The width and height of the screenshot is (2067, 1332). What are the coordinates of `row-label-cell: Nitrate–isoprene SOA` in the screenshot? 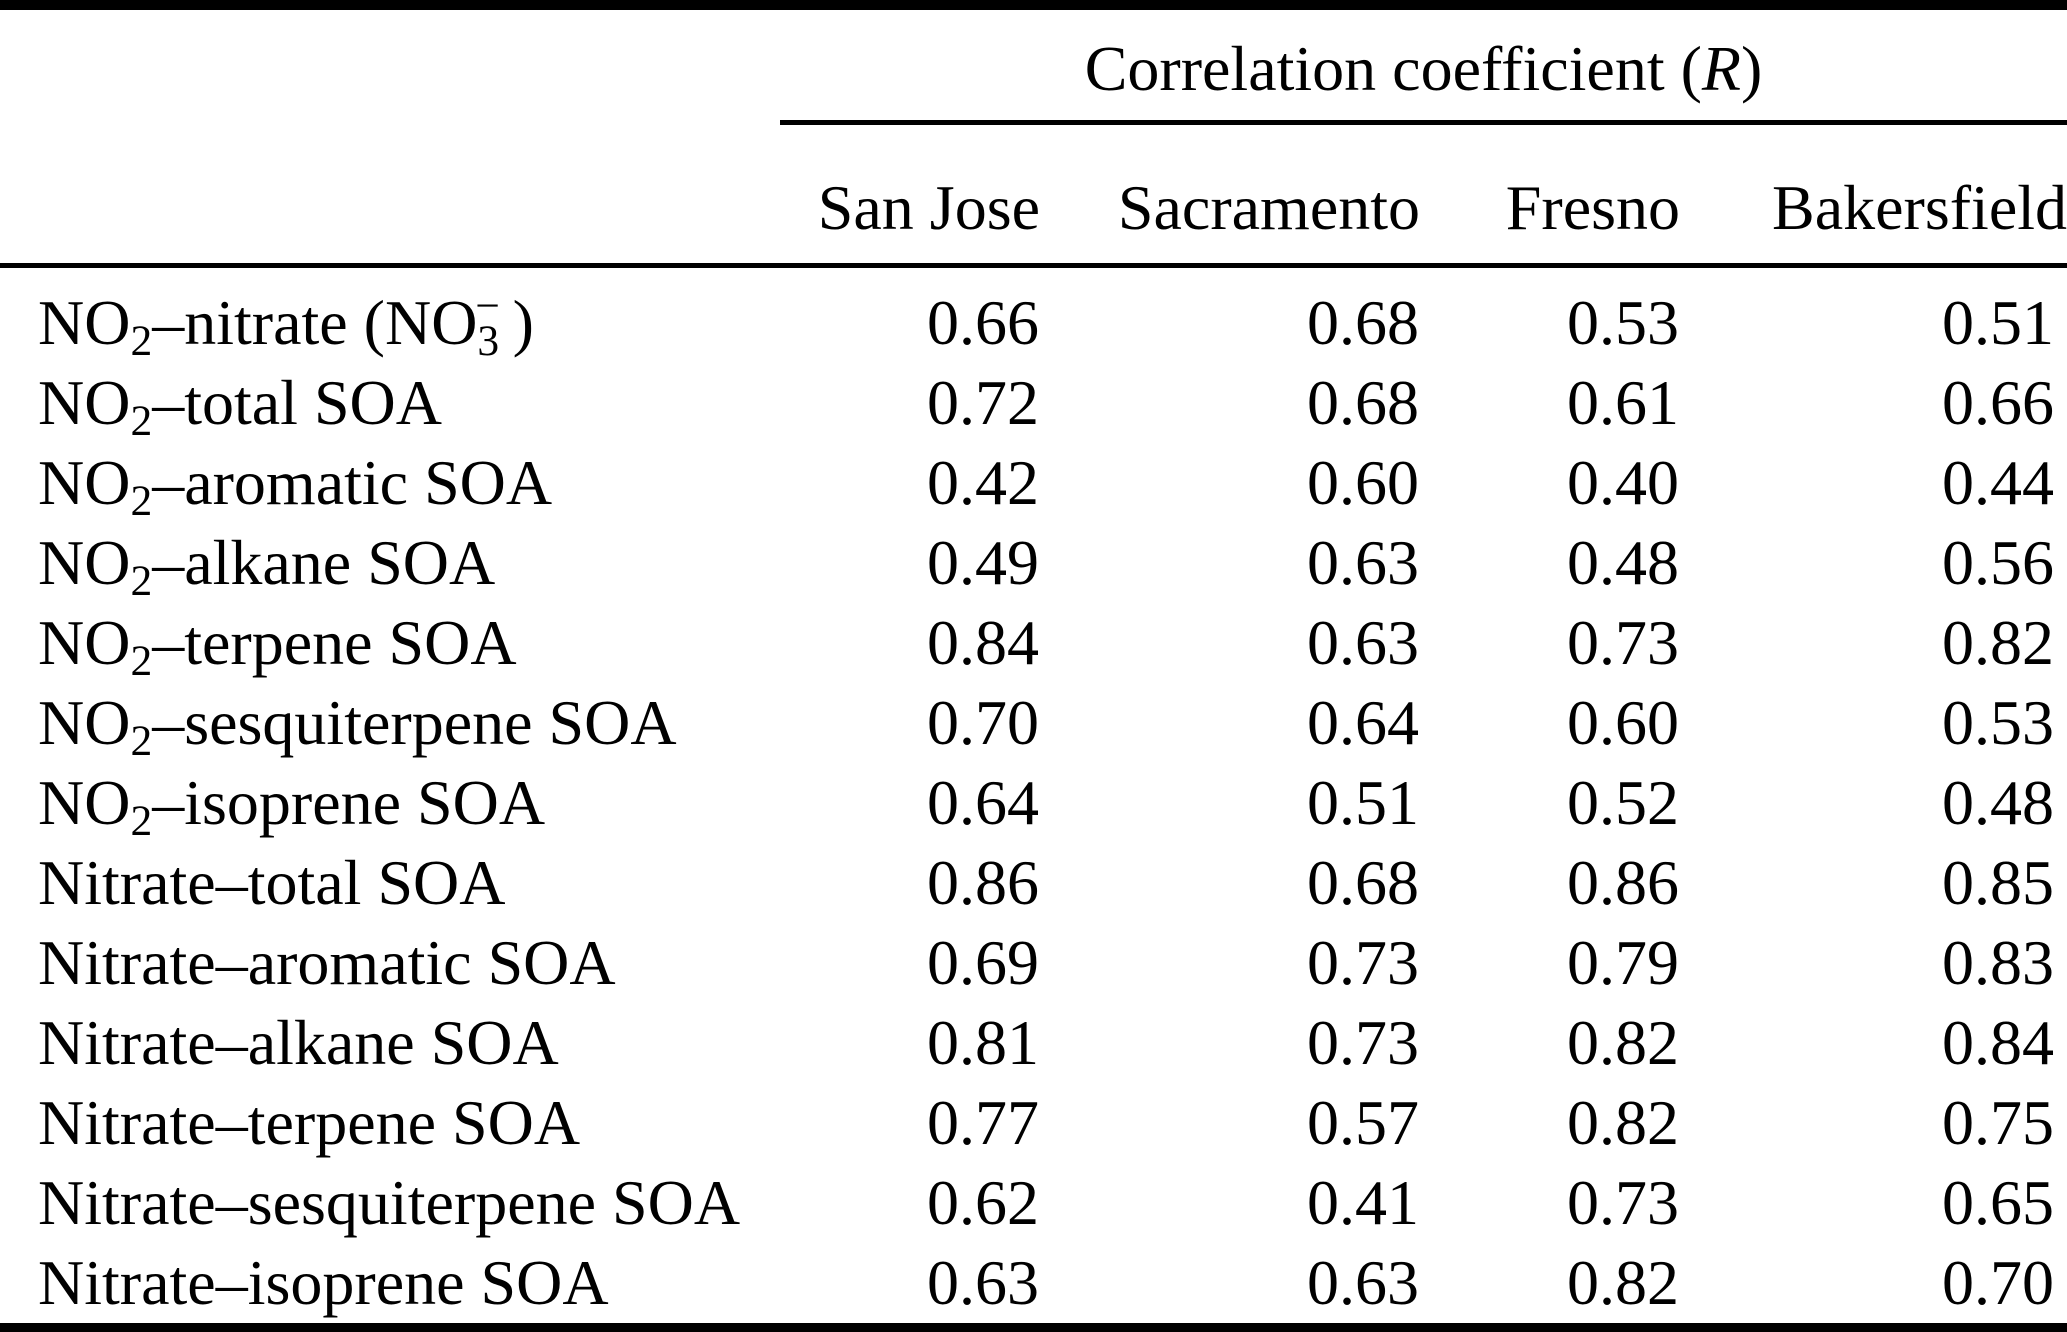 It's located at (390, 1287).